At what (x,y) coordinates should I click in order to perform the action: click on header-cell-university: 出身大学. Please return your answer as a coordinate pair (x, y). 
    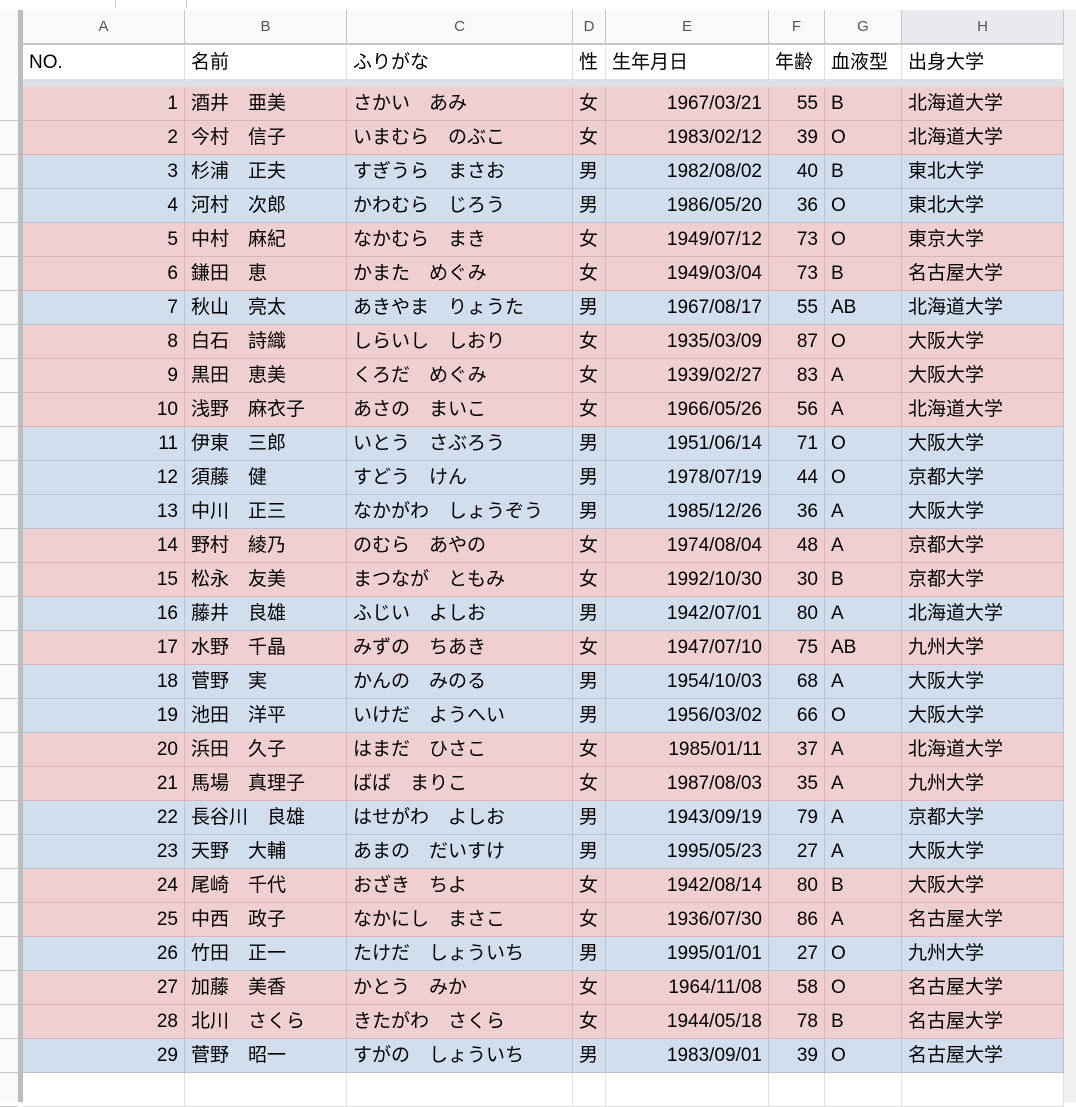
    Looking at the image, I should click on (983, 63).